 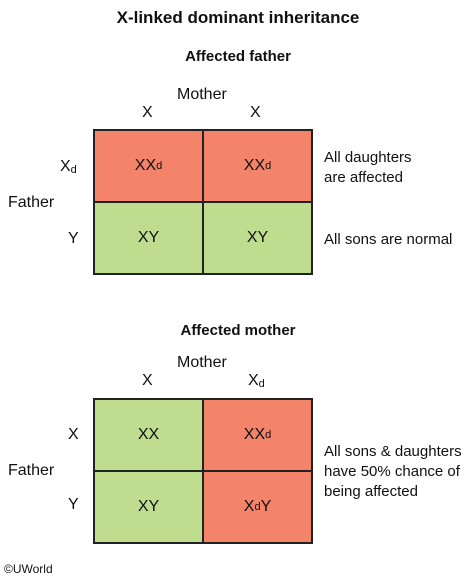 I want to click on mother-cell-daughter-normal: XX, so click(x=148, y=435).